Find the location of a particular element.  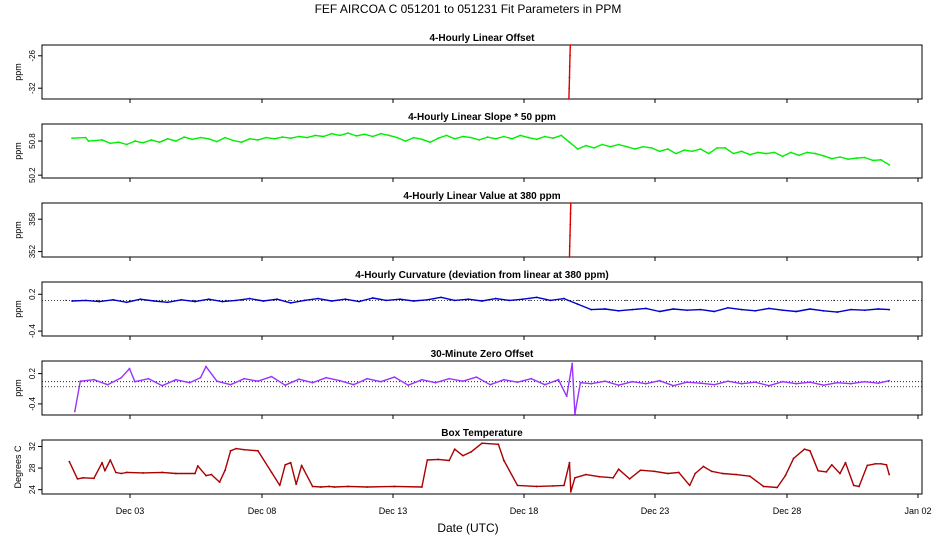

y-axis-label: Degrees C is located at coordinates (18, 467).